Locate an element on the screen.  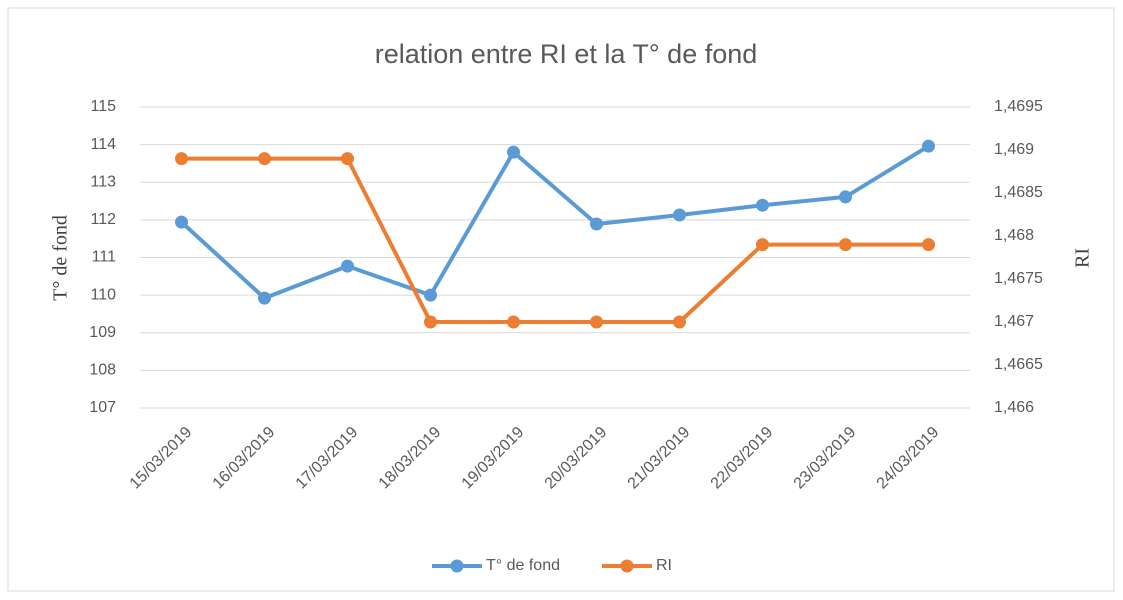
y-tick-label: 112 is located at coordinates (103, 219).